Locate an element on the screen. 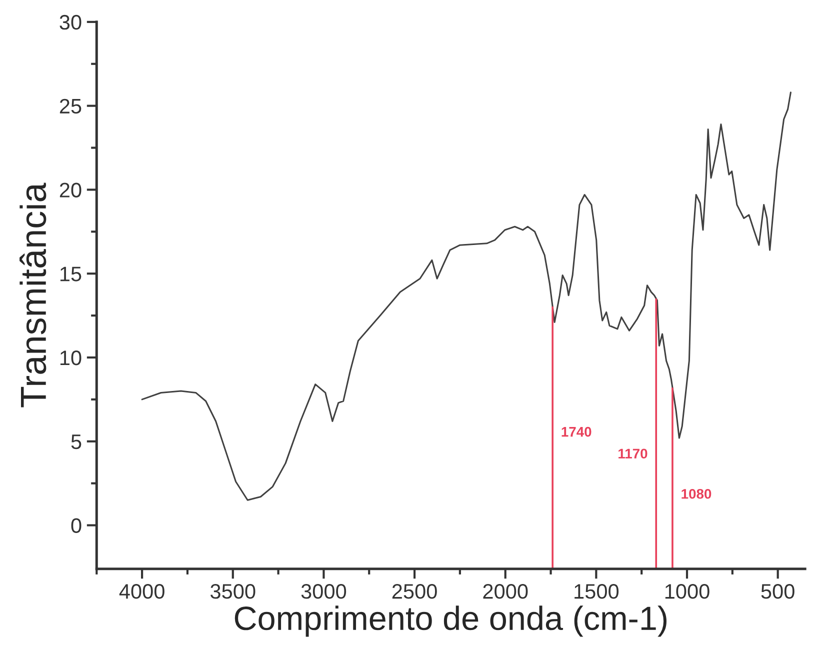 The image size is (819, 645). ref-line-label: 1170 is located at coordinates (633, 453).